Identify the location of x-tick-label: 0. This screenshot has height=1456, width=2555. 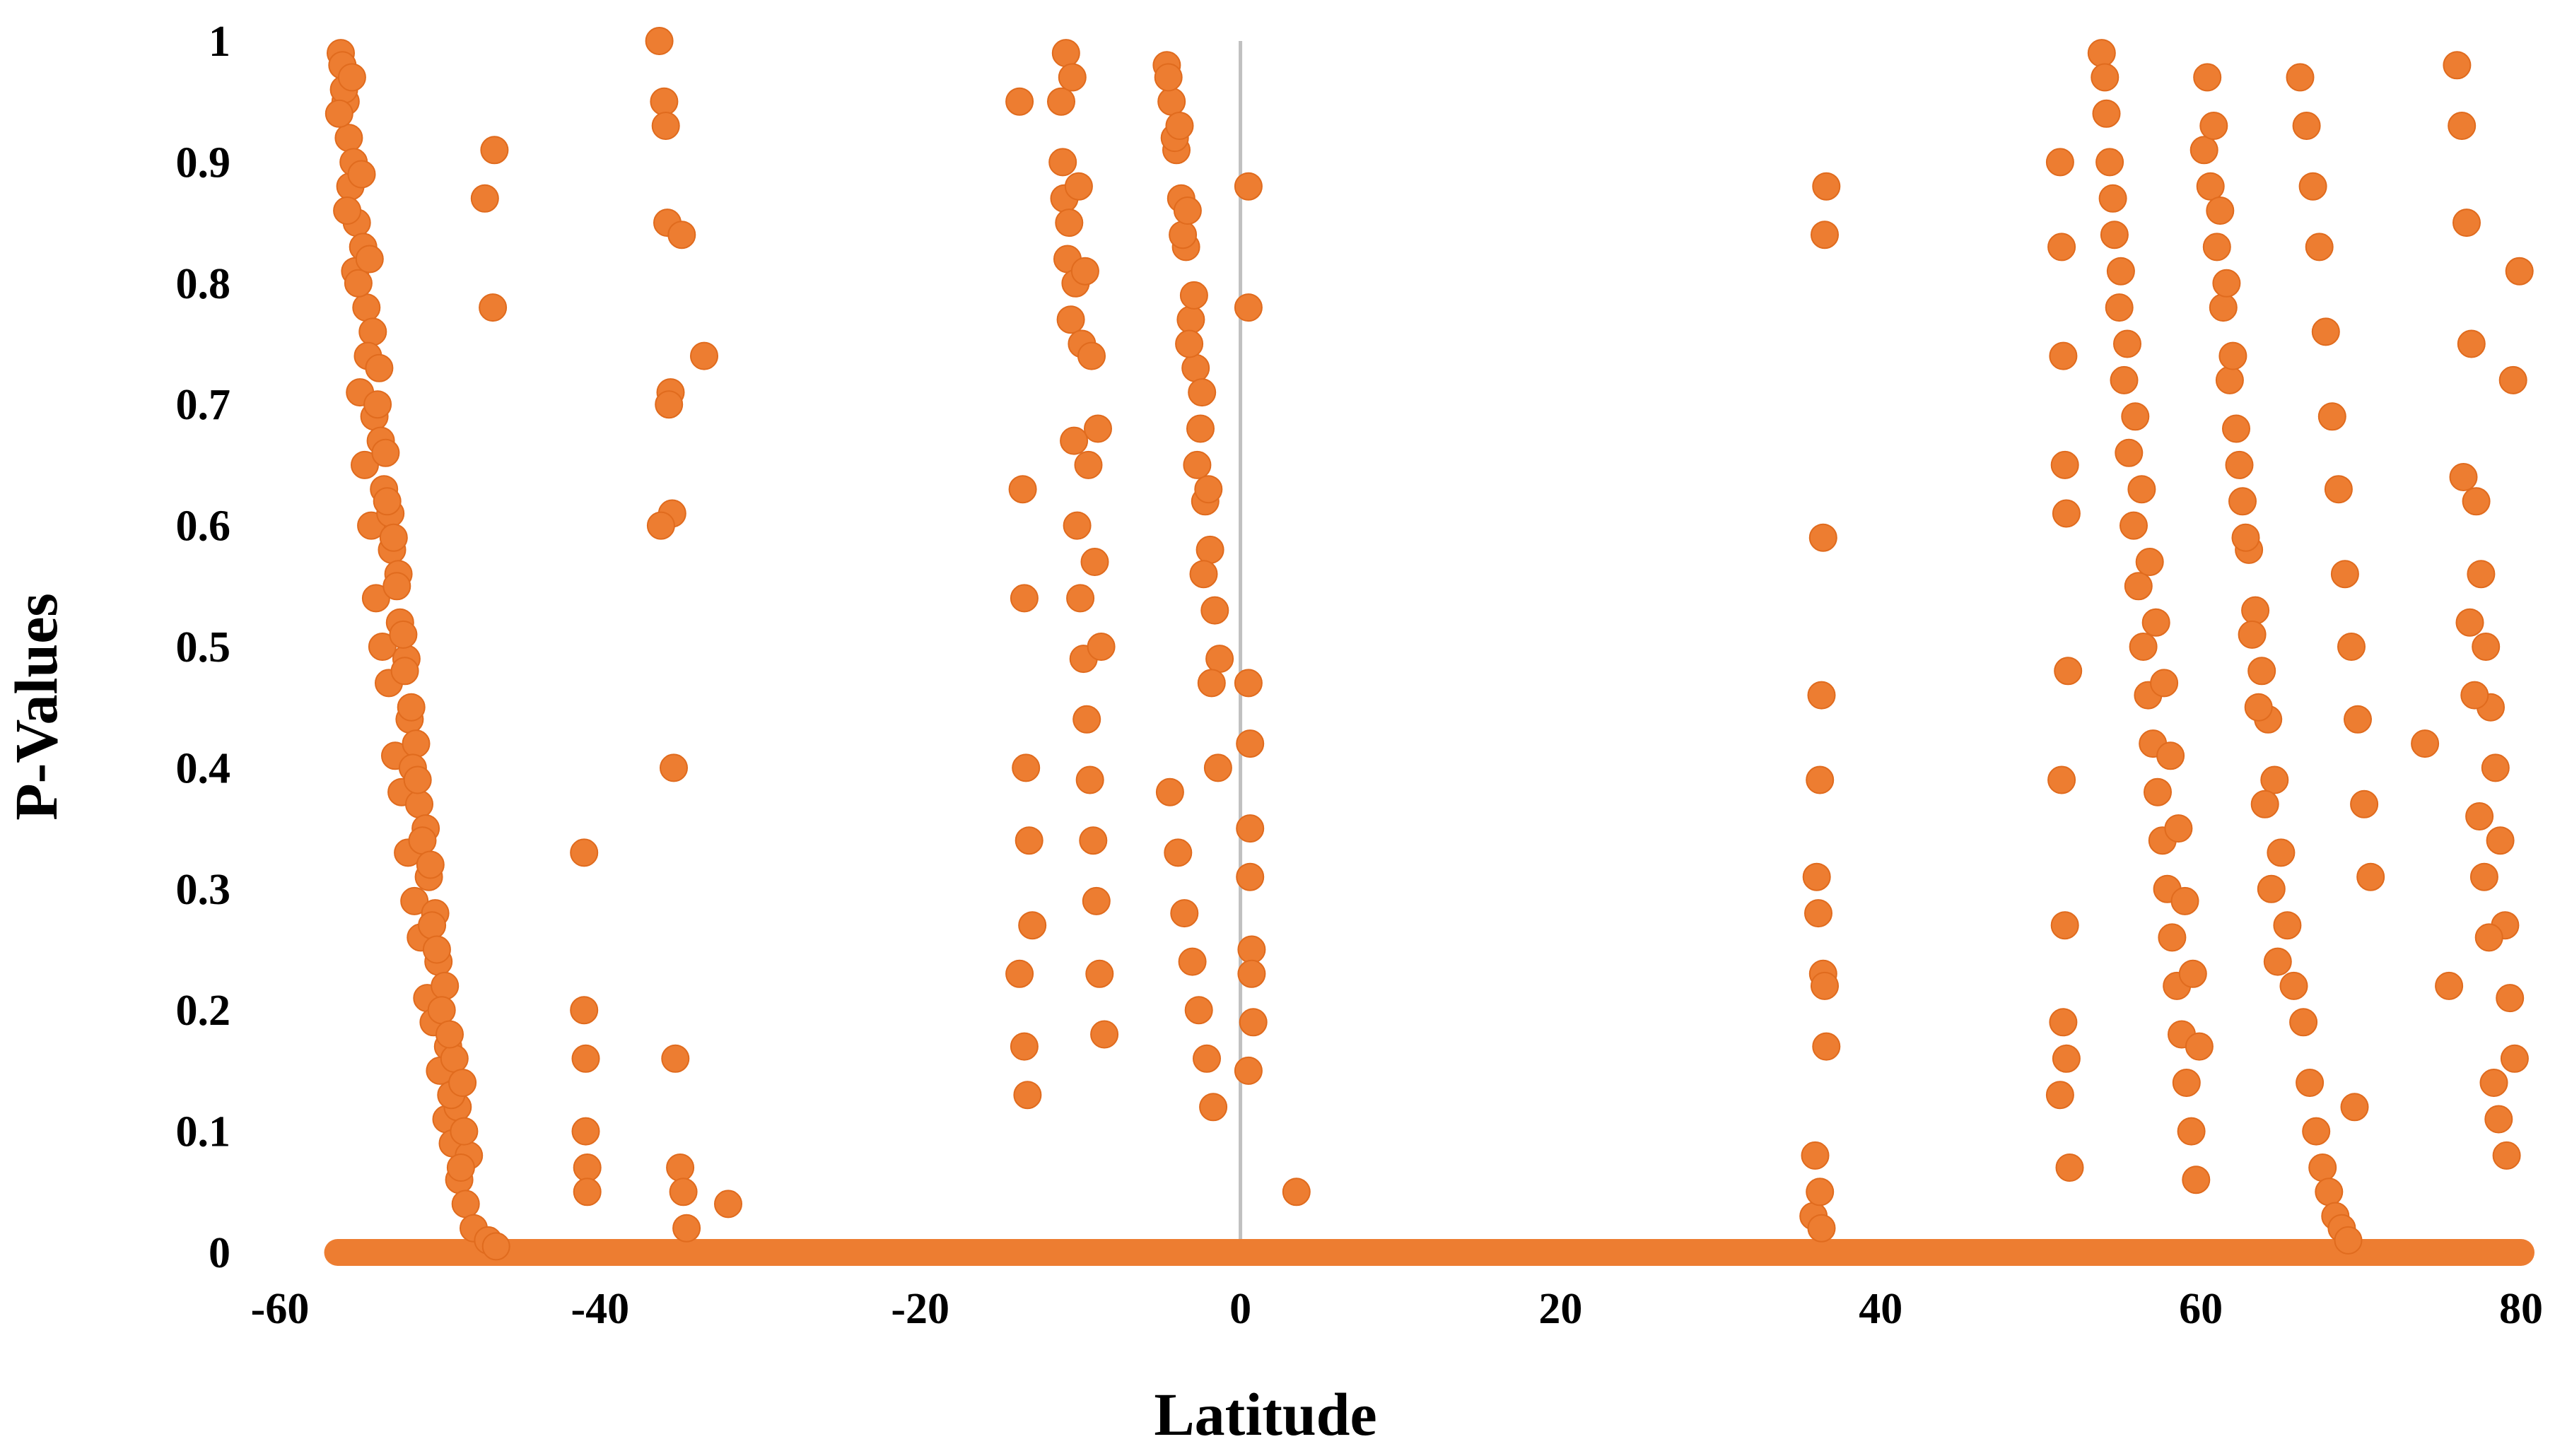
(1240, 1309).